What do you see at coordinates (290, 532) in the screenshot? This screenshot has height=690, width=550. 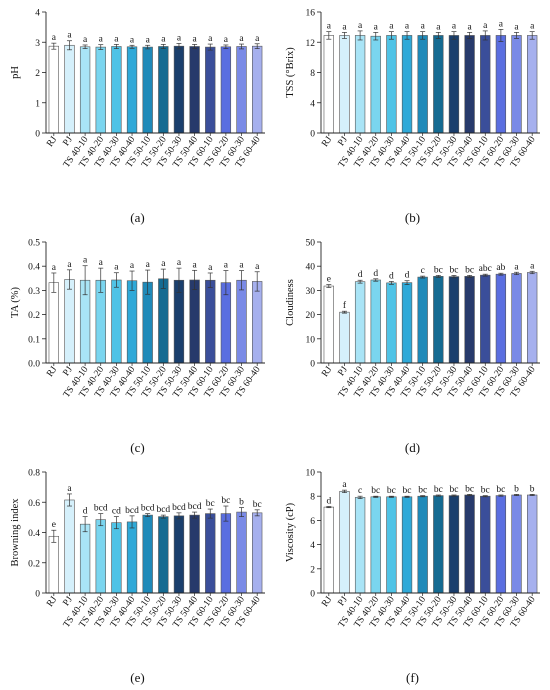 I see `y-axis-label: Viscosity (cP)` at bounding box center [290, 532].